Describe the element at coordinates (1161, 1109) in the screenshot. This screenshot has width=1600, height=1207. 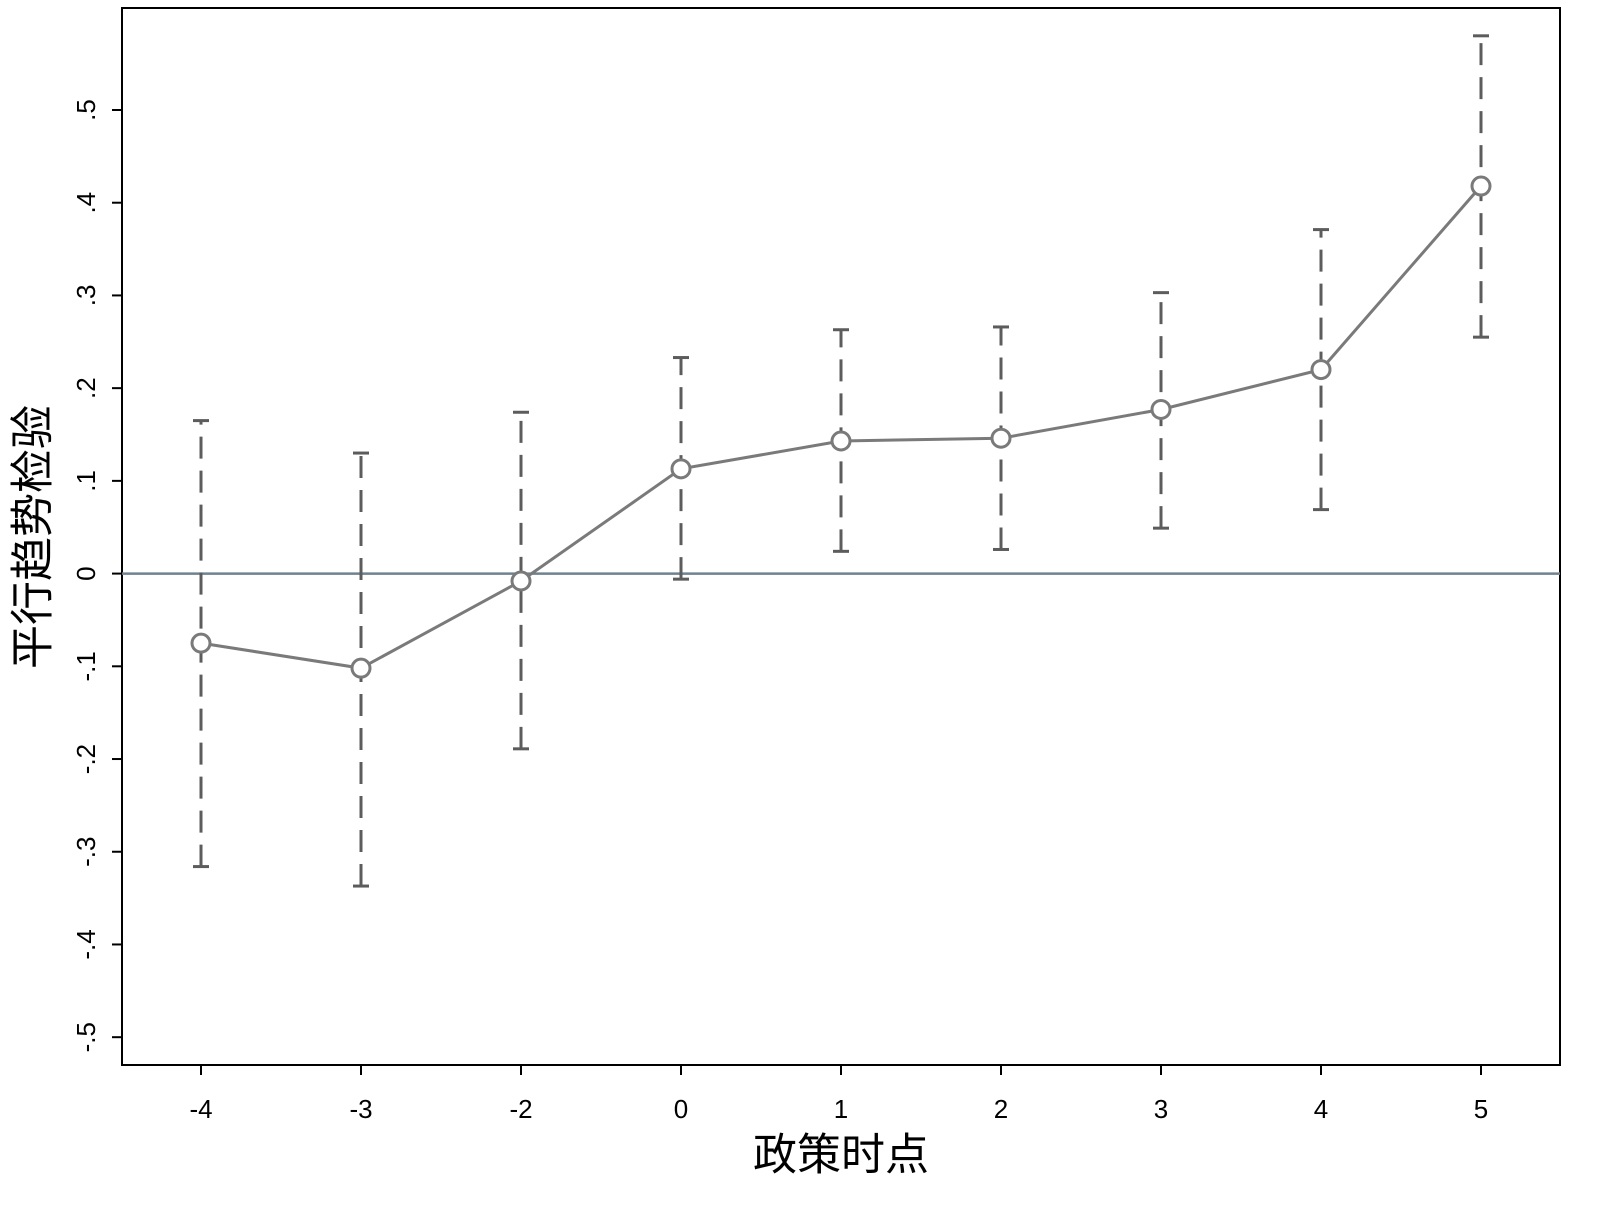
I see `x-tick-label: 3` at that location.